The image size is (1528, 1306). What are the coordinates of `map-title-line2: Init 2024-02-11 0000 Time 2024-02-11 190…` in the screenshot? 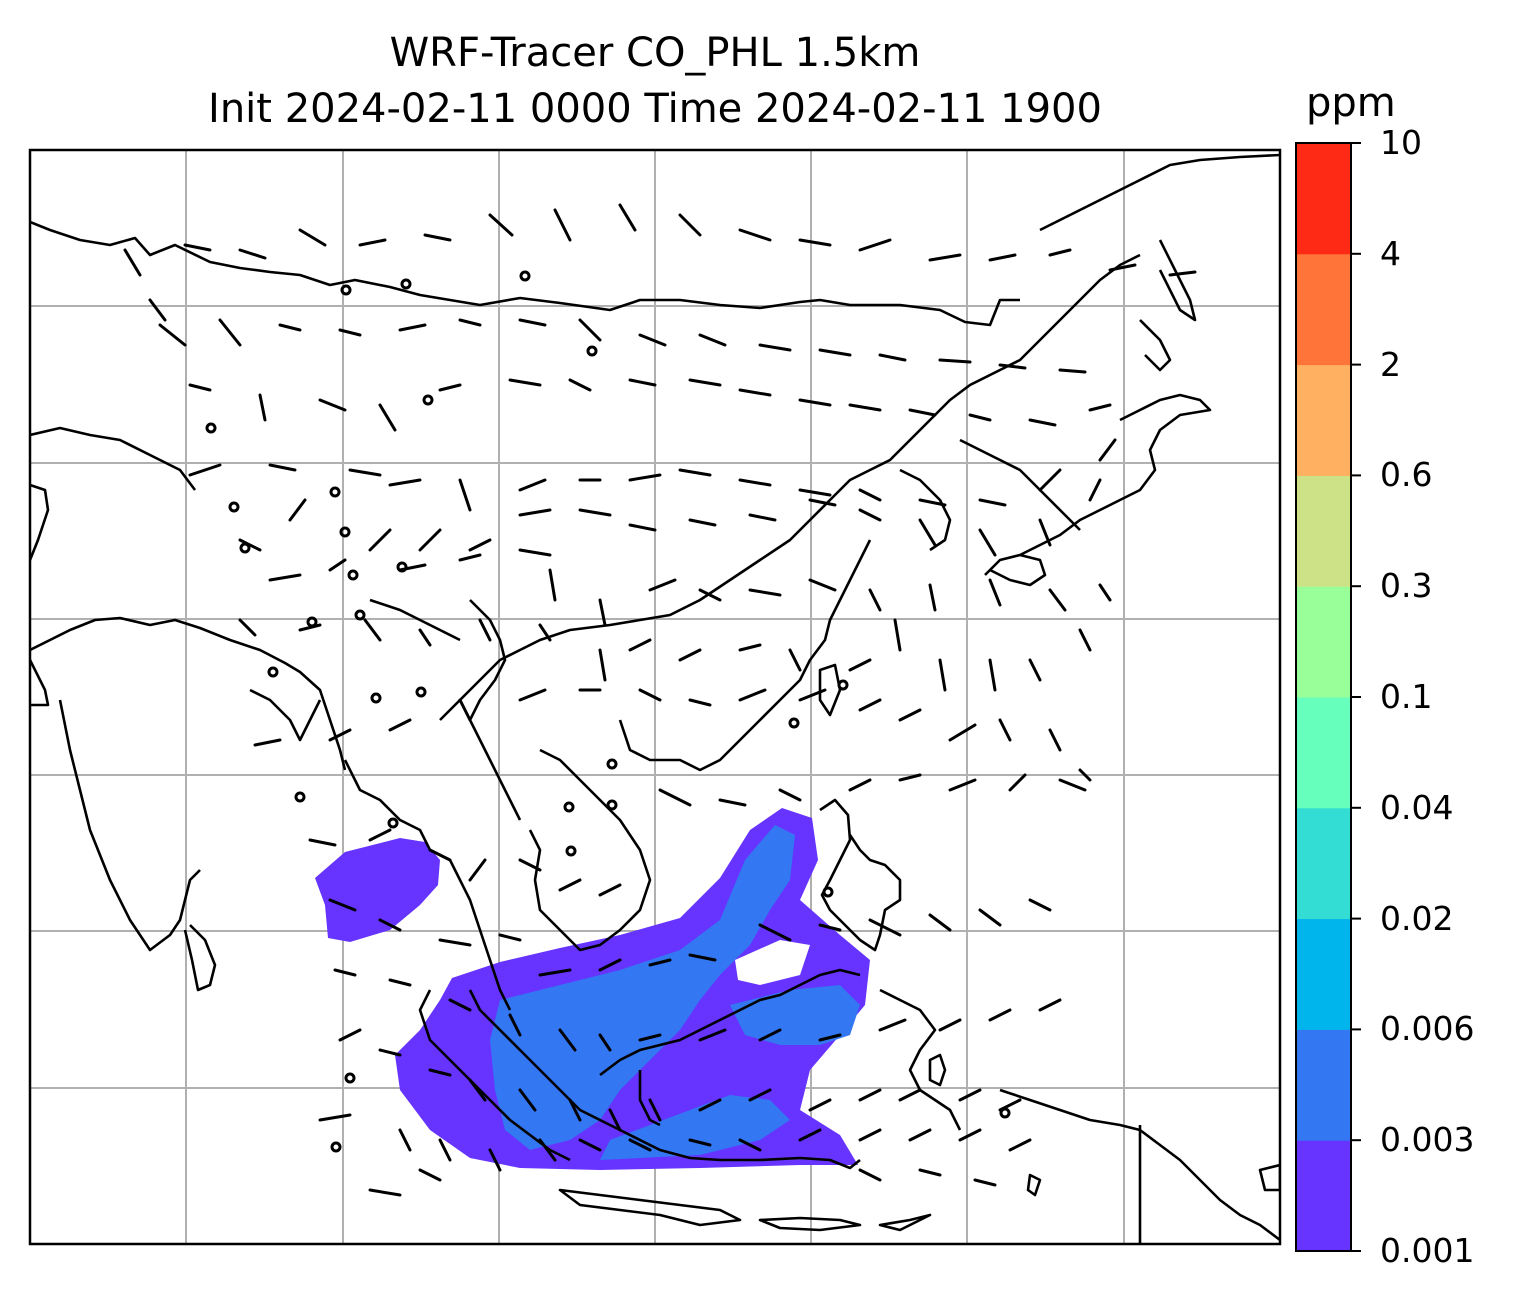 It's located at (655, 109).